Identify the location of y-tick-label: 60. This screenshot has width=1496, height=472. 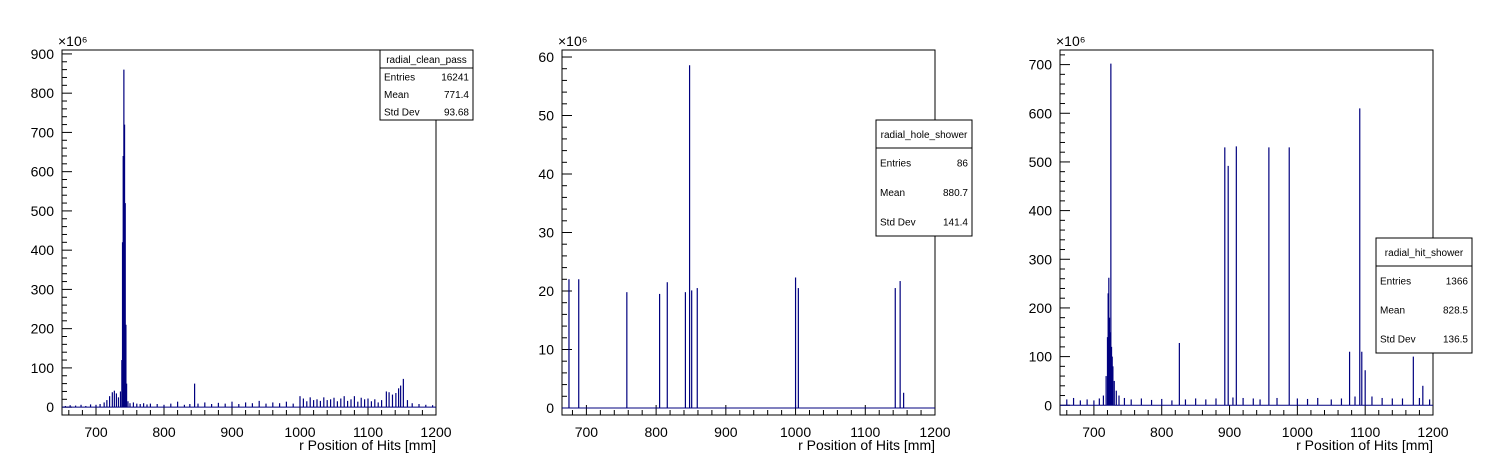
(546, 57).